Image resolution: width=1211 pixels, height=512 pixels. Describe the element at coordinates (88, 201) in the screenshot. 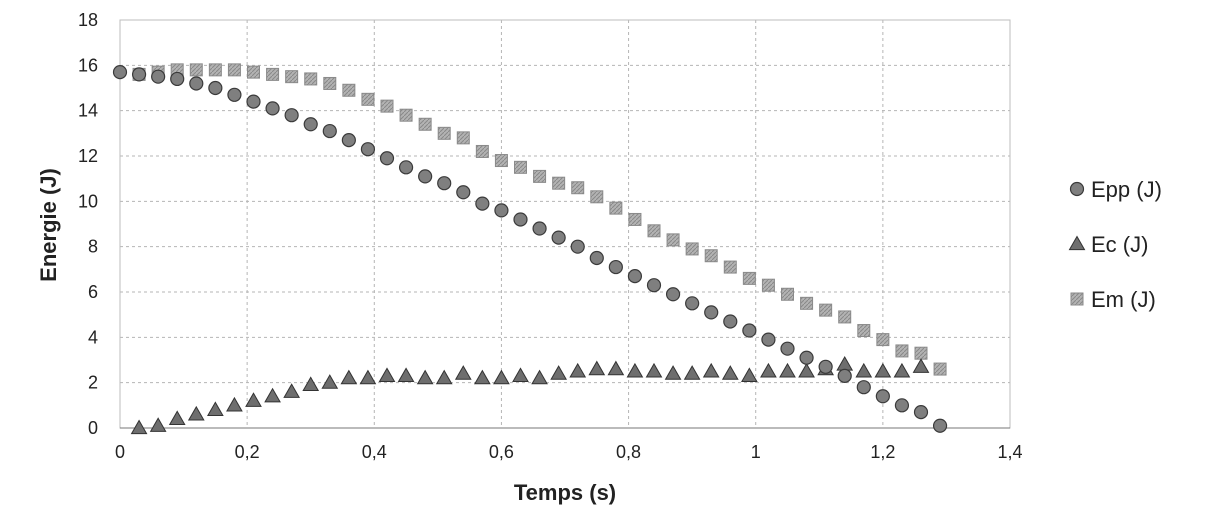

I see `y-tick-label: 10` at that location.